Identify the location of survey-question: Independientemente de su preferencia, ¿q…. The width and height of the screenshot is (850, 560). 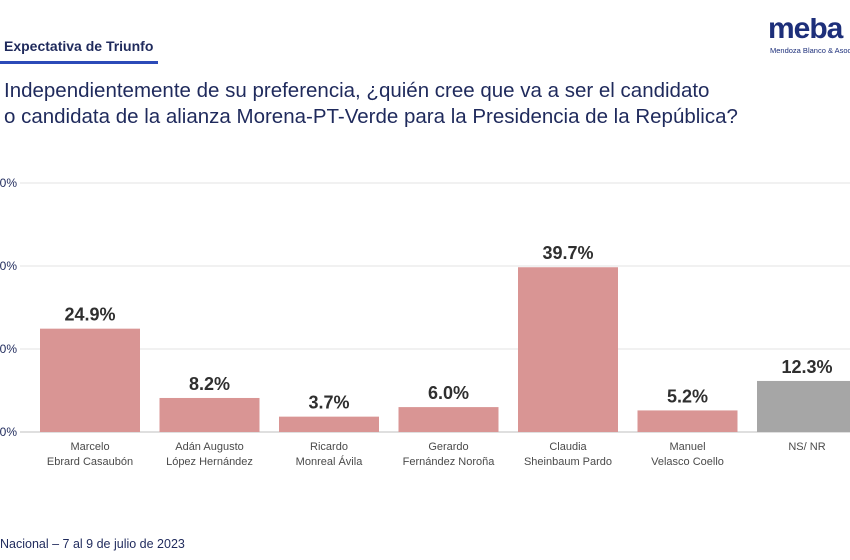
(424, 104).